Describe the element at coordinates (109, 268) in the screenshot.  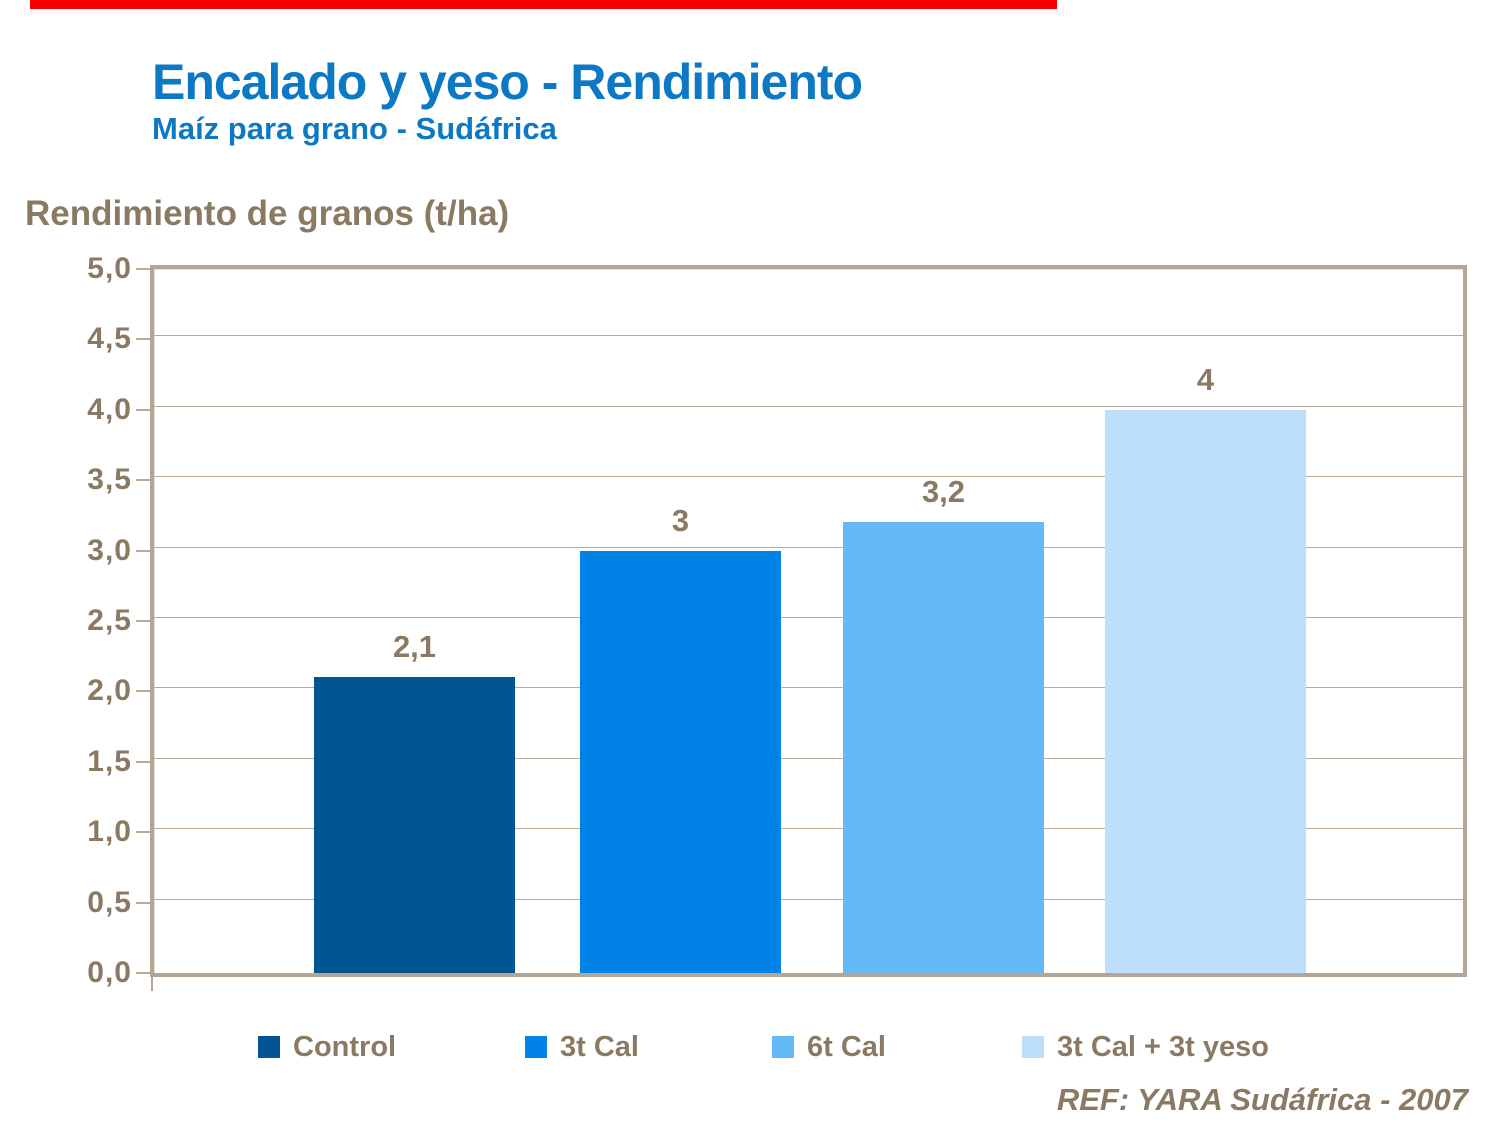
I see `y-tick-label: 5,0` at that location.